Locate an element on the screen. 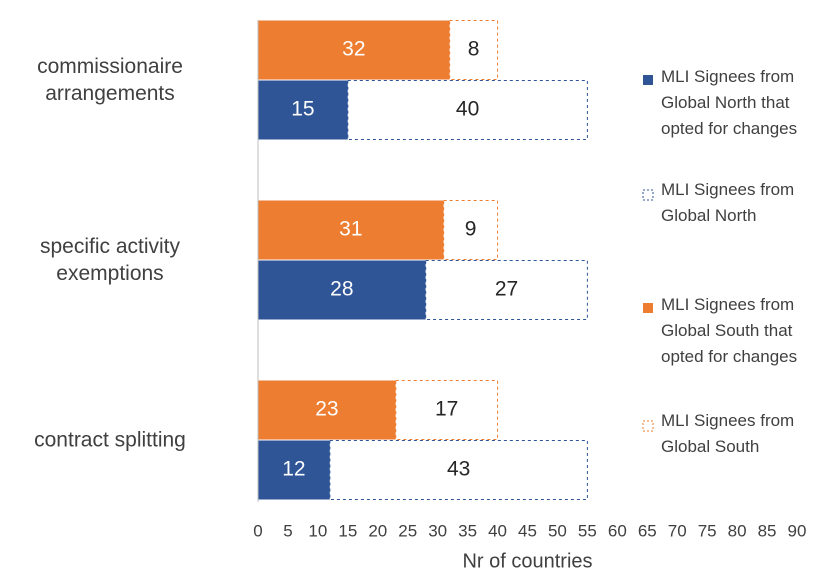 The width and height of the screenshot is (821, 577). x-tick-label: 10 is located at coordinates (317, 530).